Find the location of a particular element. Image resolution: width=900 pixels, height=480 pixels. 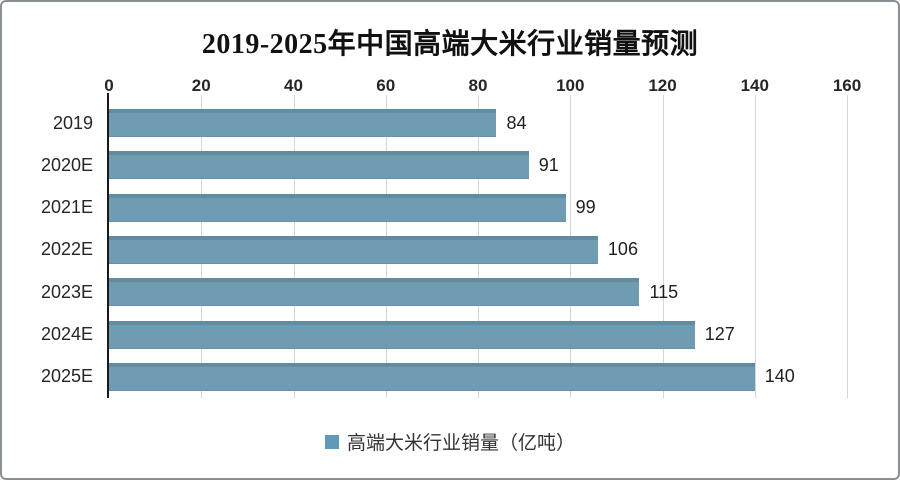

y-axis-top-tick is located at coordinates (108, 97).